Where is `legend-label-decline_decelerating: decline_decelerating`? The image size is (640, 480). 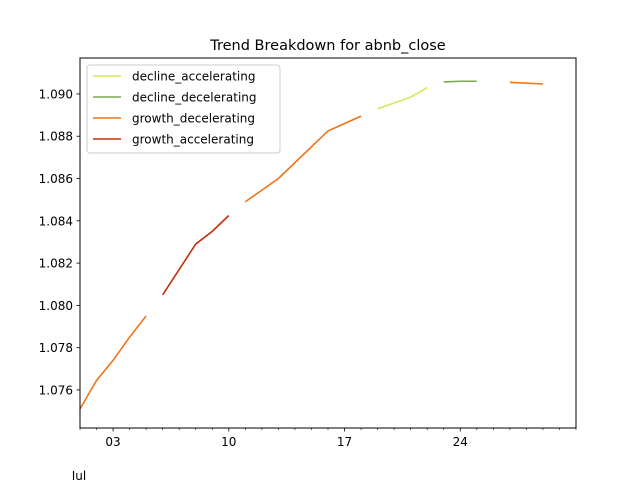 legend-label-decline_decelerating: decline_decelerating is located at coordinates (194, 98).